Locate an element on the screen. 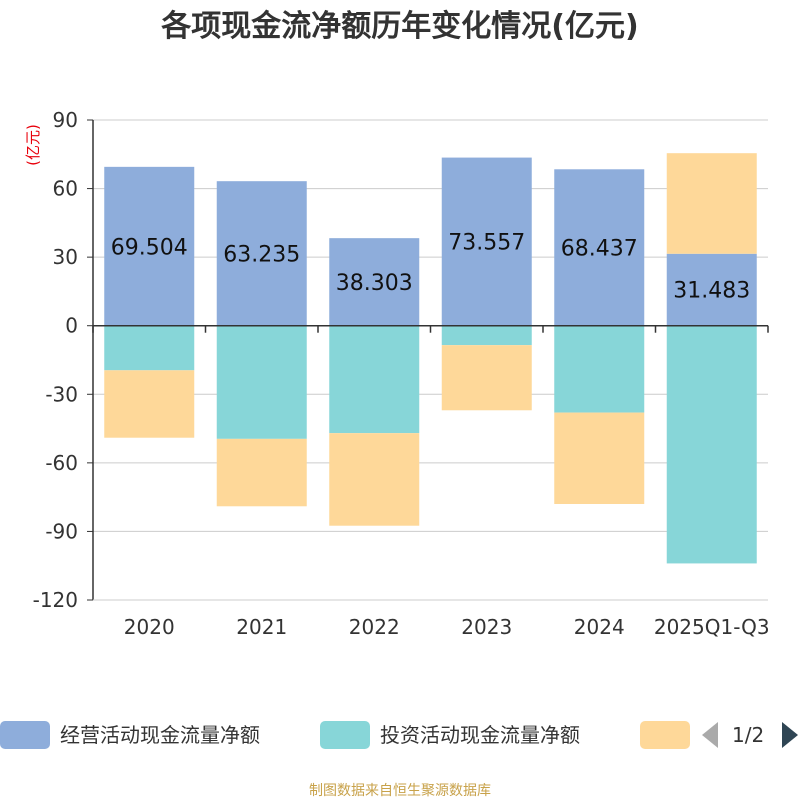  legend-next-icon is located at coordinates (790, 735).